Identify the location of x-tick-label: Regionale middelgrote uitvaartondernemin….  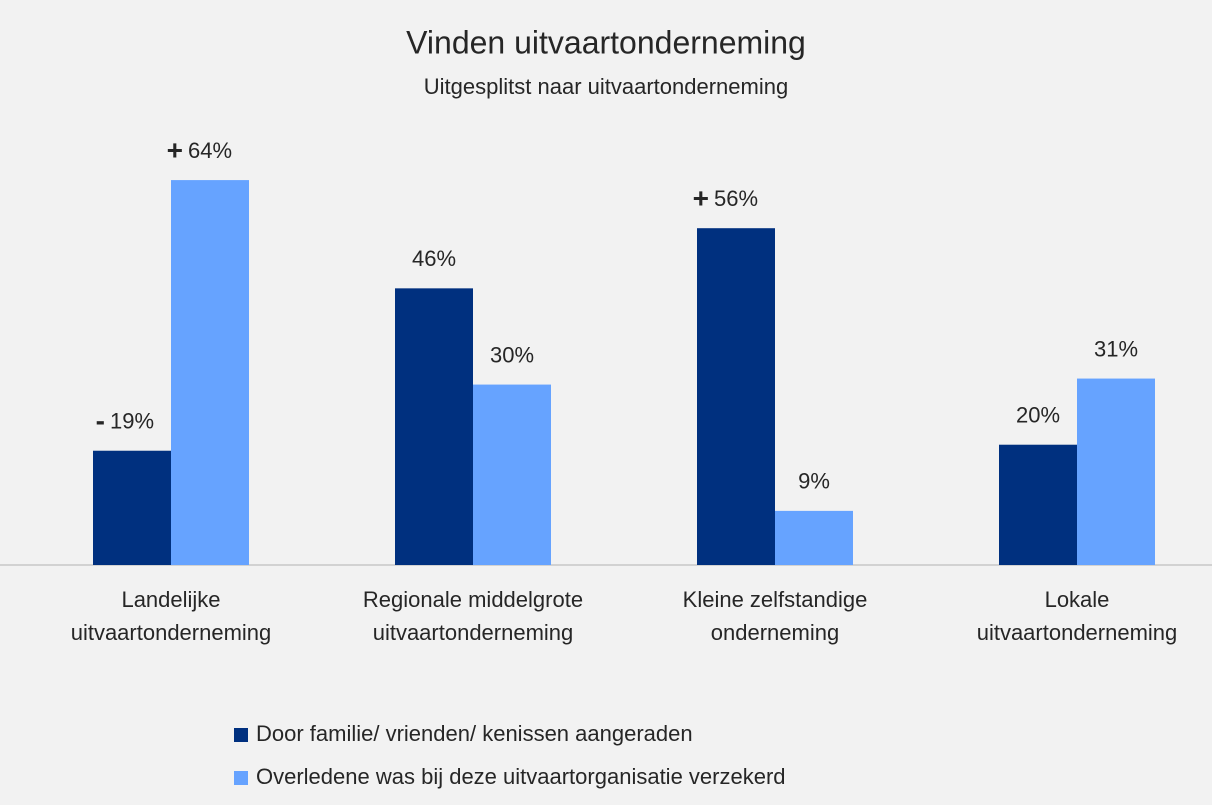
(473, 616).